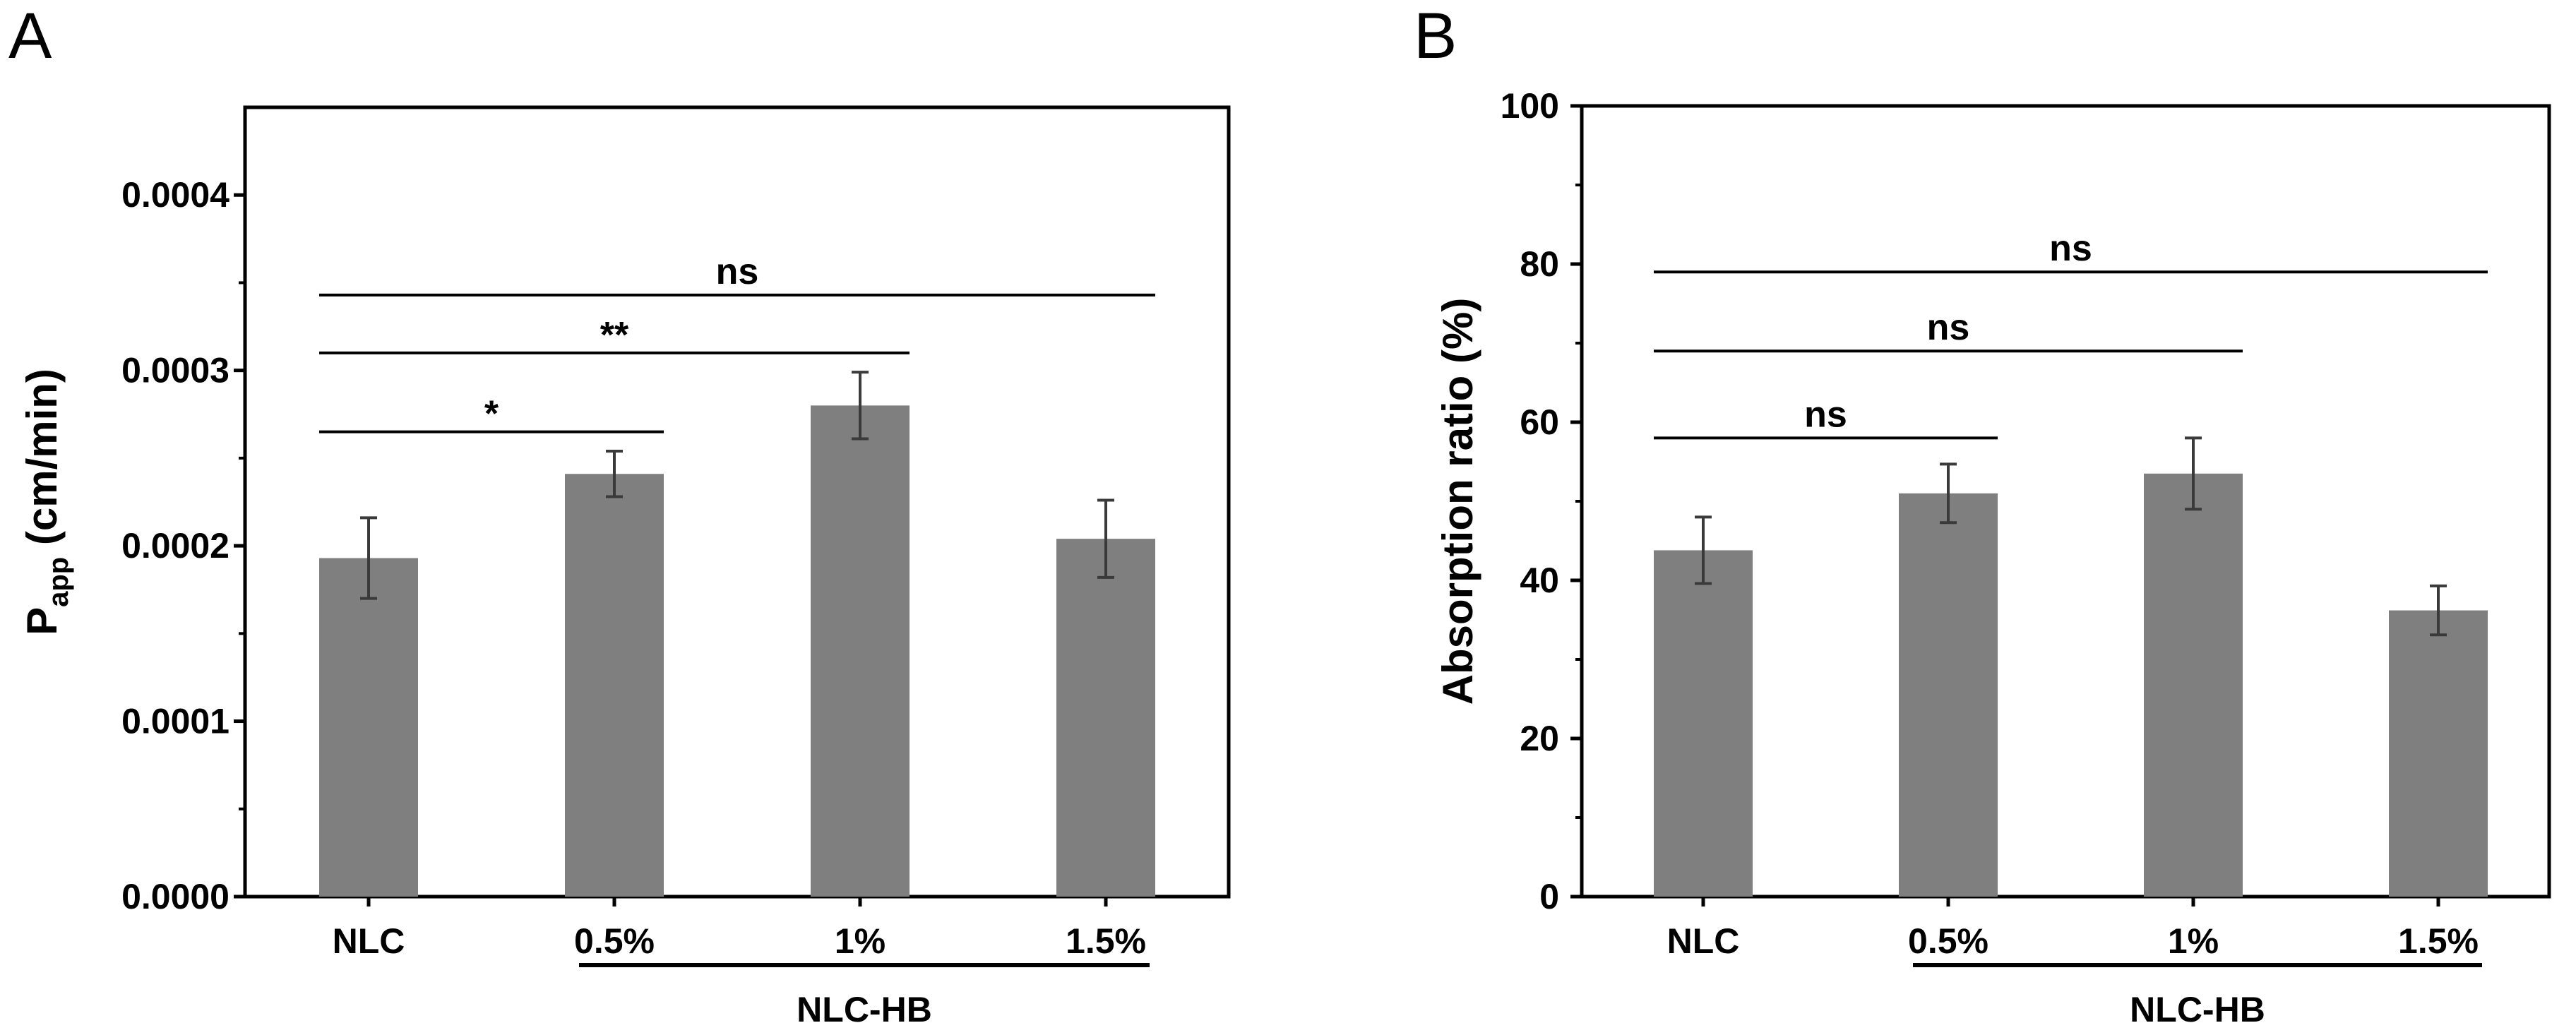 The image size is (2576, 1035). What do you see at coordinates (42, 463) in the screenshot?
I see `y-axis-title-unit: (cm/min)` at bounding box center [42, 463].